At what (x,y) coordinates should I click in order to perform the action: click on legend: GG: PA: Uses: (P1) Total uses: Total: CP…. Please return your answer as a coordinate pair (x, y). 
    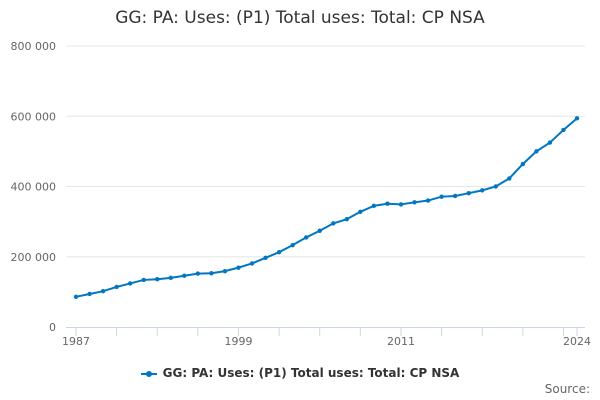
    Looking at the image, I should click on (300, 373).